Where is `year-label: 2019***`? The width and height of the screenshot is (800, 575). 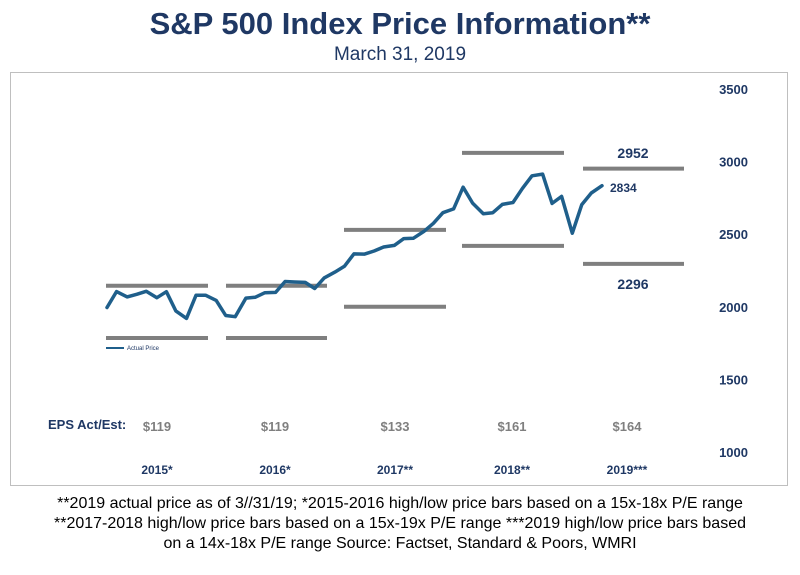 year-label: 2019*** is located at coordinates (627, 470).